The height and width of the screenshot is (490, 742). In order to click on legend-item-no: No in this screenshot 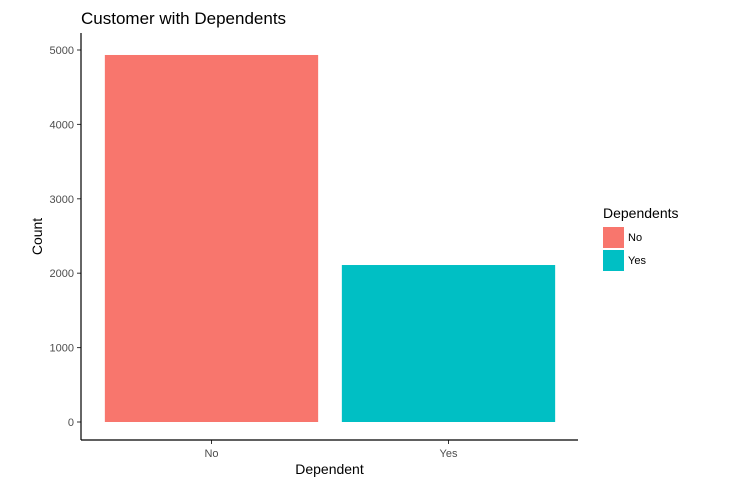, I will do `click(641, 237)`.